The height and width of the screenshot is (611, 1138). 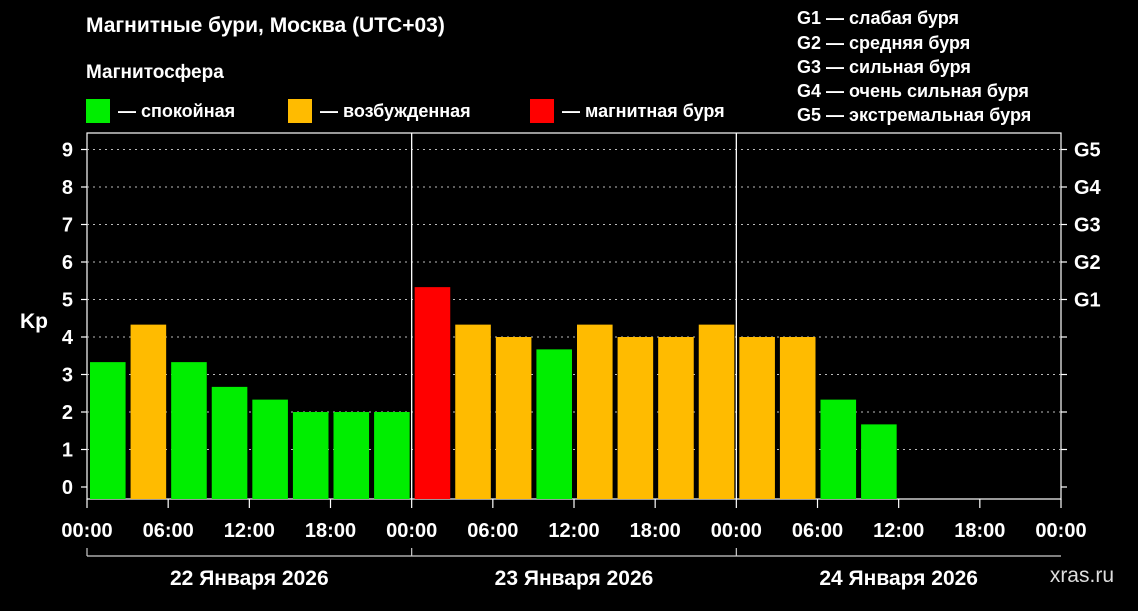 I want to click on legend-quiet-swatch, so click(x=98, y=111).